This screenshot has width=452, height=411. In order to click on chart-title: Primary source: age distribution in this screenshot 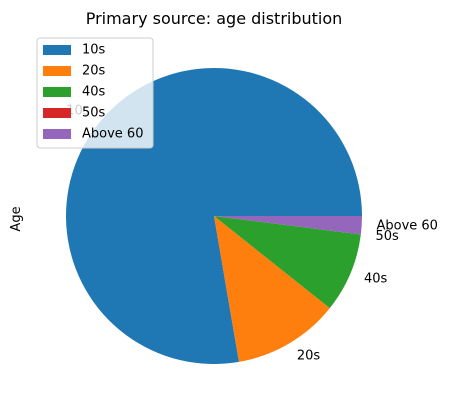, I will do `click(214, 18)`.